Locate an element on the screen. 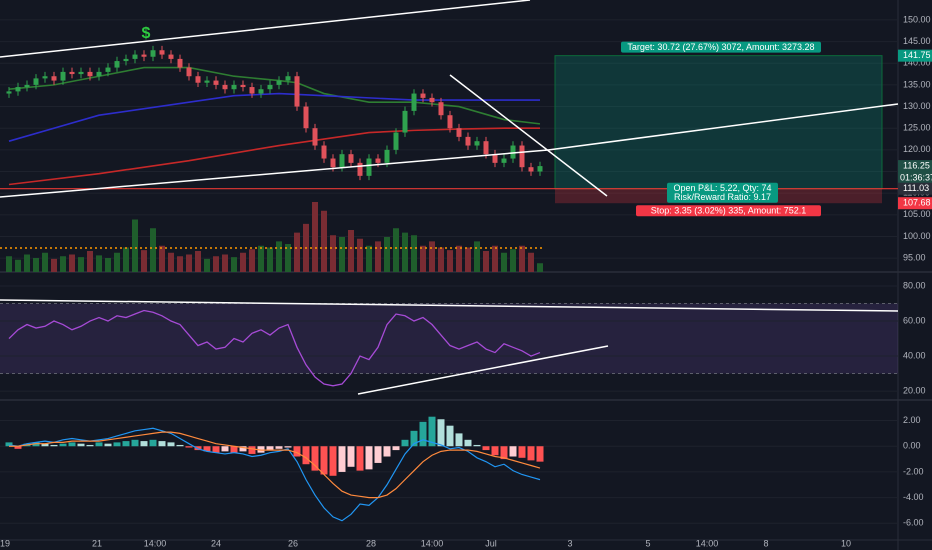 The width and height of the screenshot is (932, 550). rsi-trend-line is located at coordinates (449, 305).